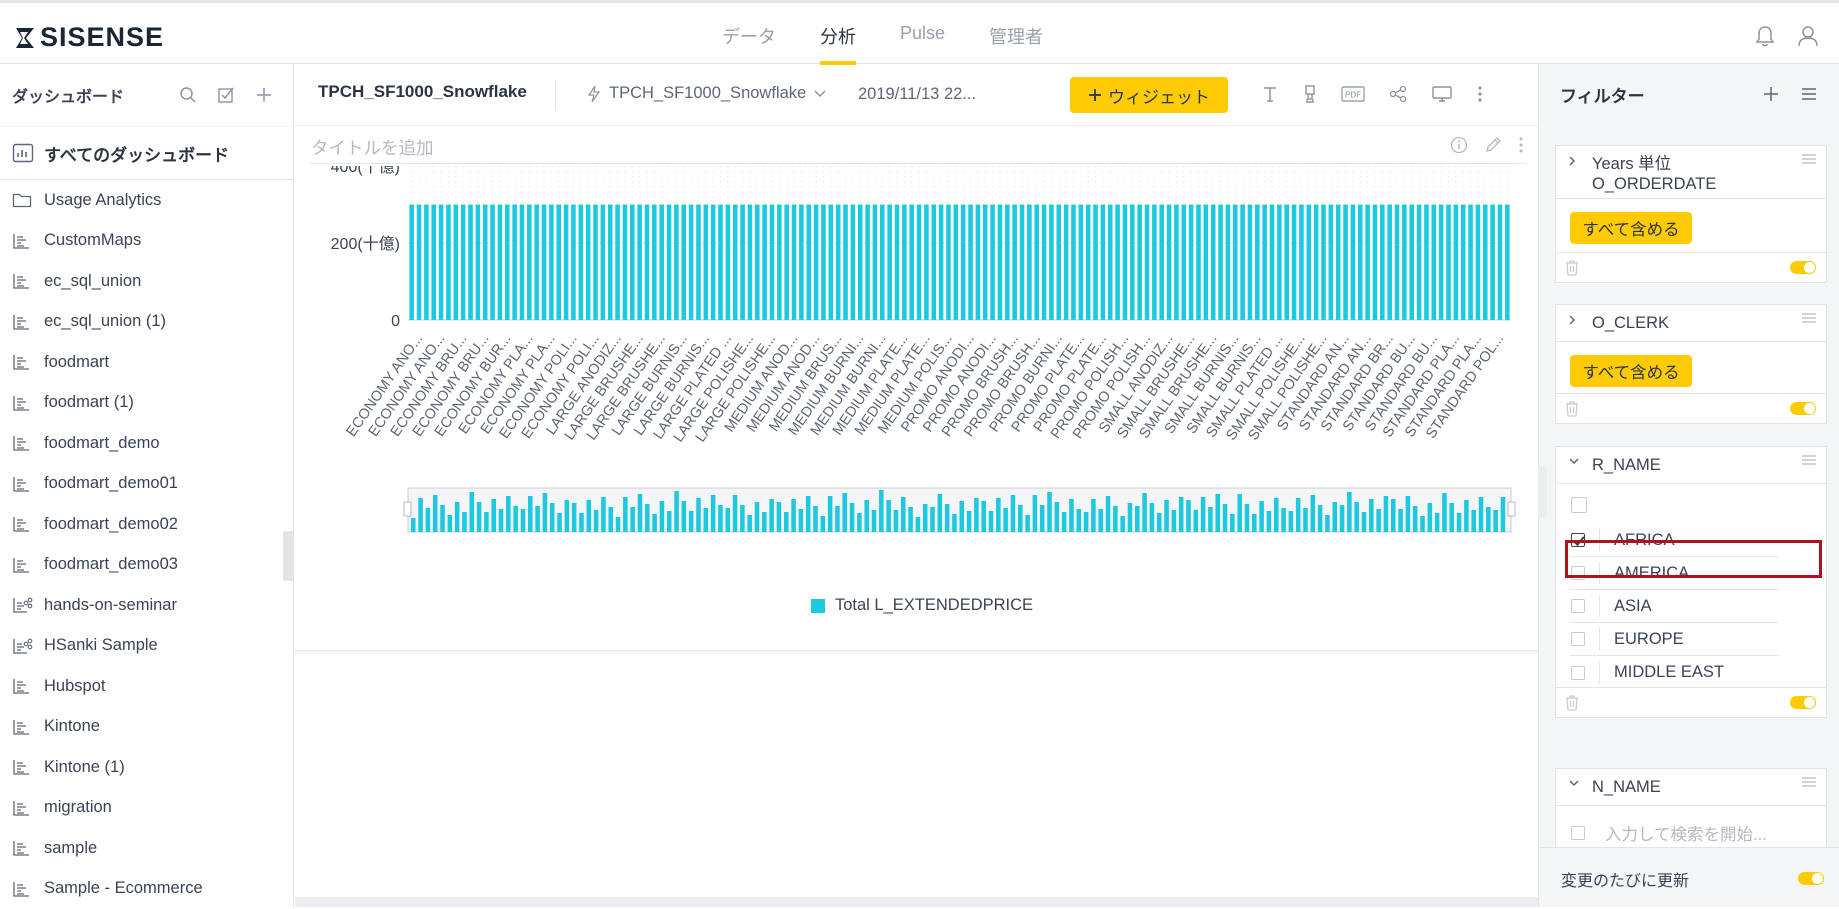  Describe the element at coordinates (146, 605) in the screenshot. I see `sidebar-item-dashboard: hands-on-seminar` at that location.